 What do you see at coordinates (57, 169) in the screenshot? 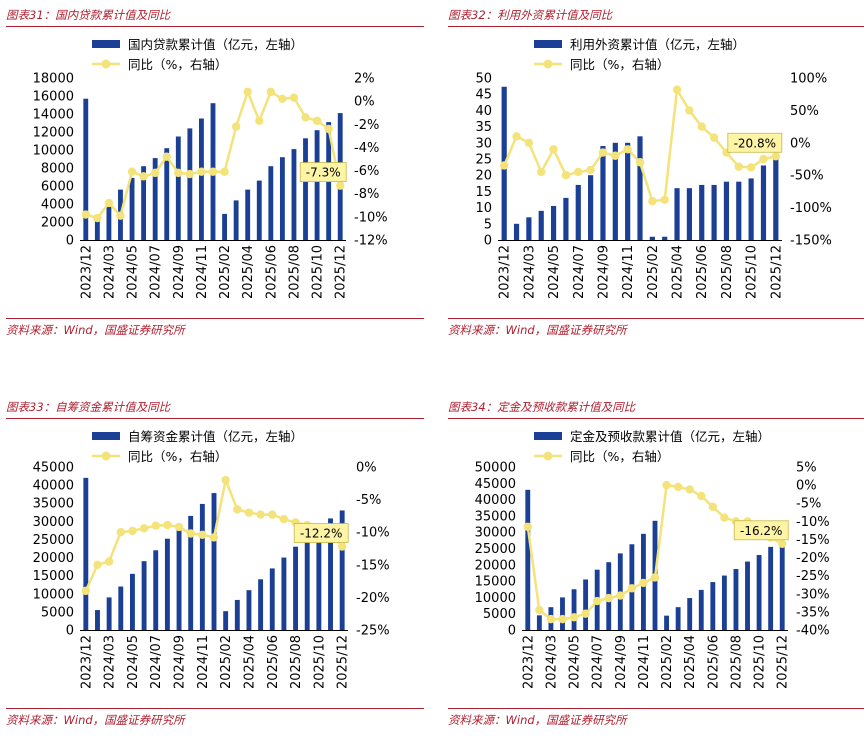
I see `left-axis-tick-label: 8000` at bounding box center [57, 169].